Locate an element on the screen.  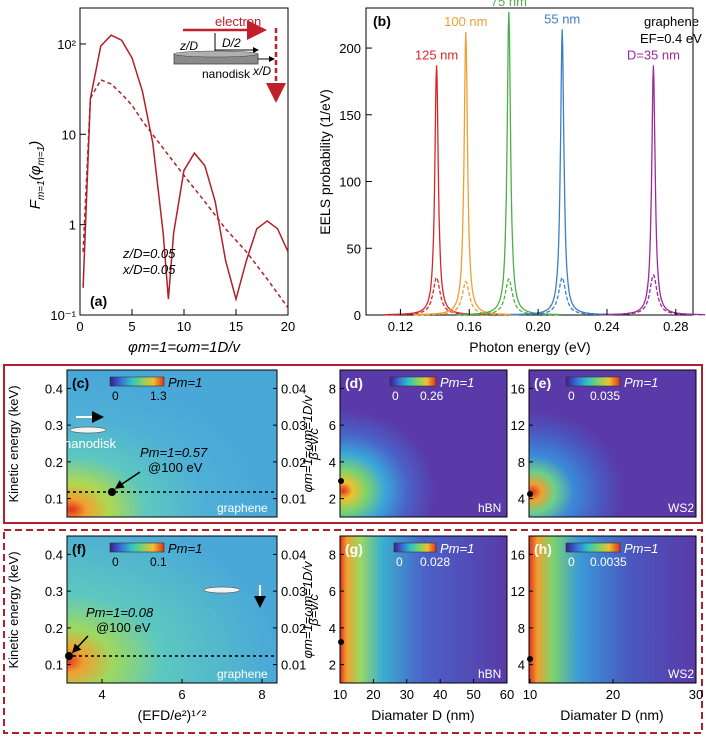
inset-nanodisk-top is located at coordinates (216, 54).